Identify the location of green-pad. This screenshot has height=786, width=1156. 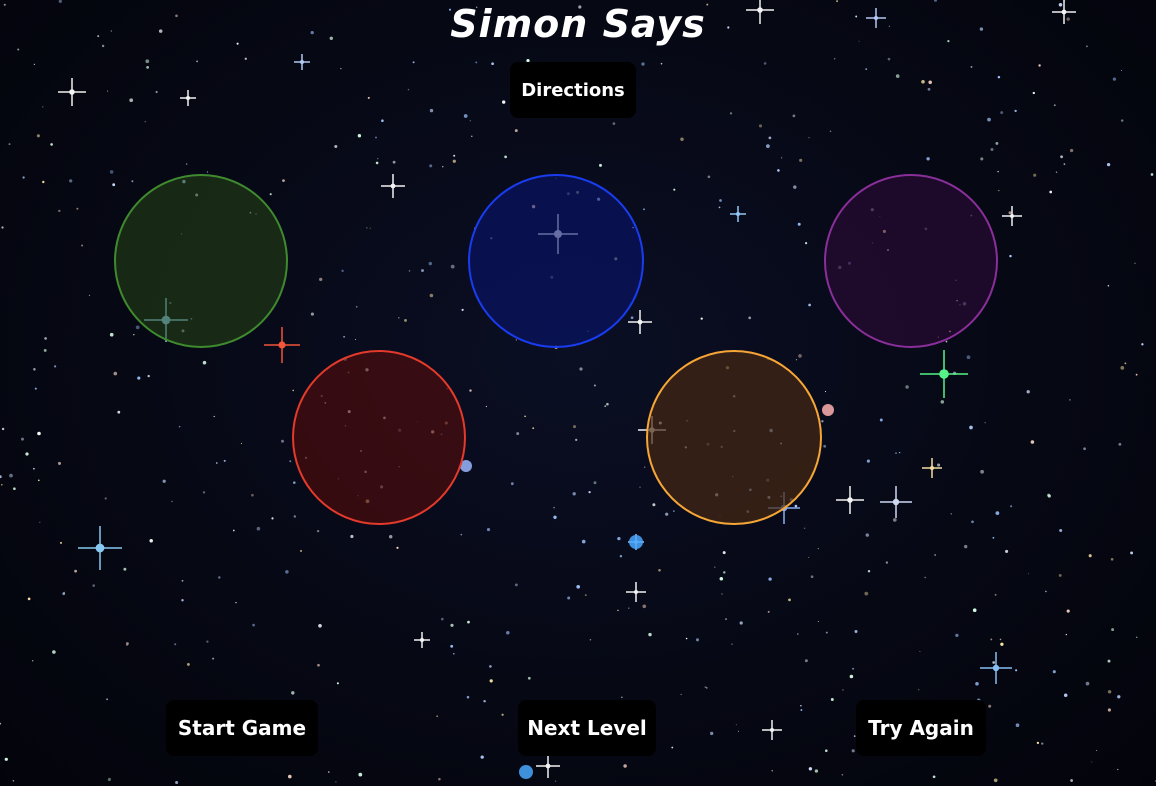
(201, 261).